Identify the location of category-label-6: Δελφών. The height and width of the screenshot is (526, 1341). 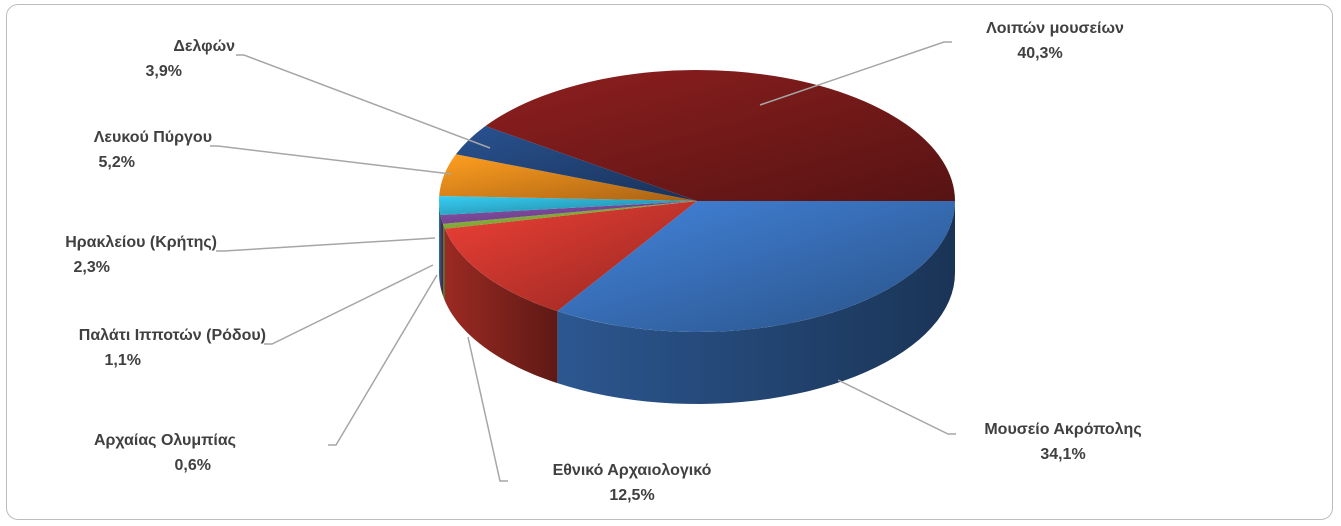
(204, 46).